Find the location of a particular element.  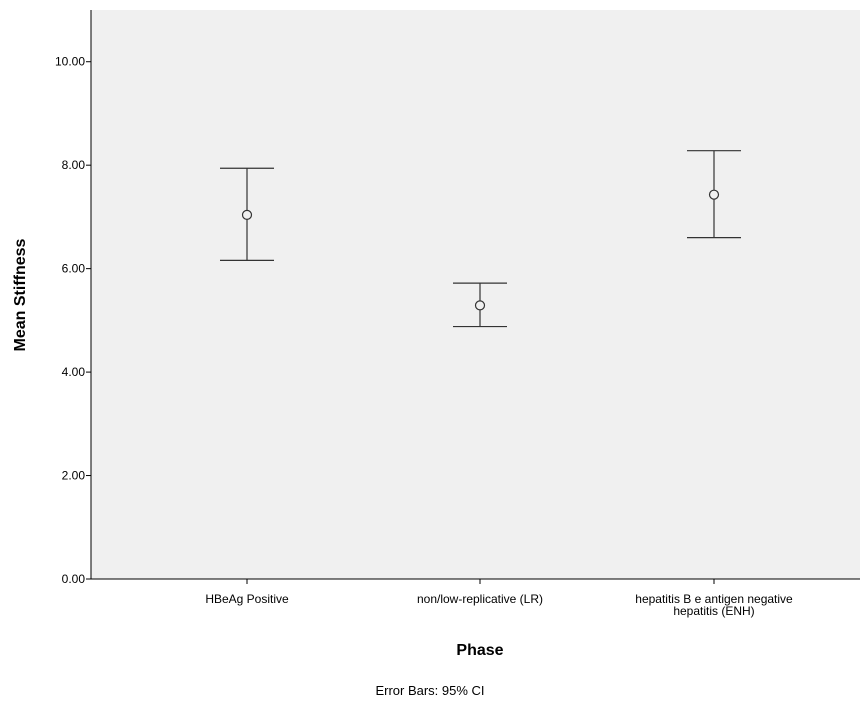

y-axis-title: Mean Stiffness is located at coordinates (20, 294).